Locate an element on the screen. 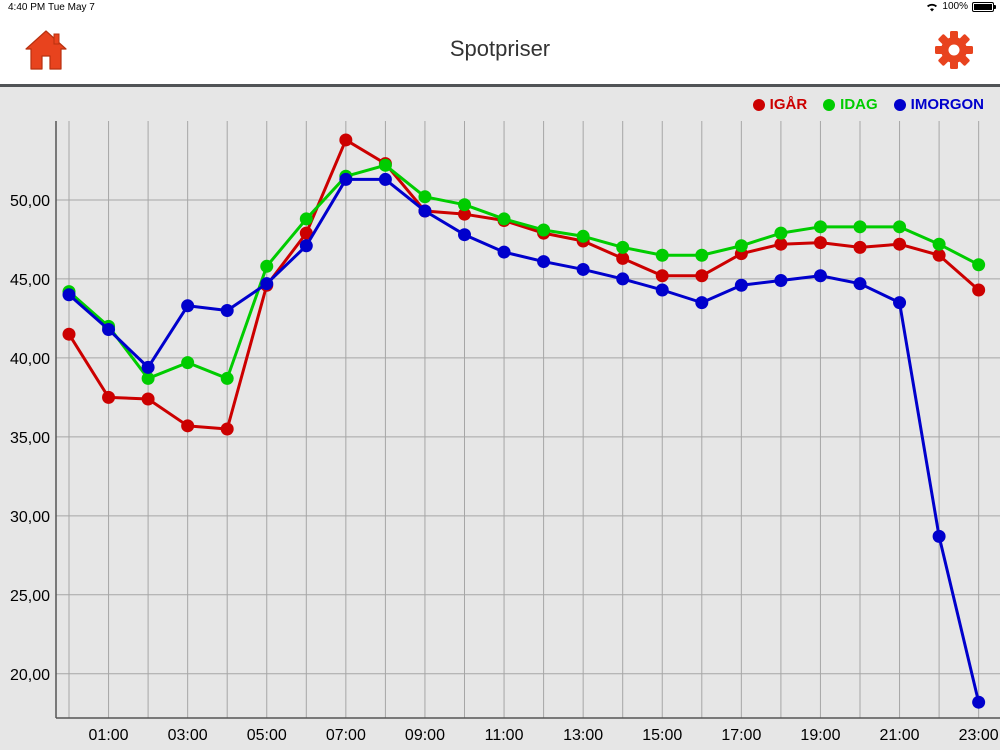 The width and height of the screenshot is (1000, 750). nav-divider is located at coordinates (500, 85).